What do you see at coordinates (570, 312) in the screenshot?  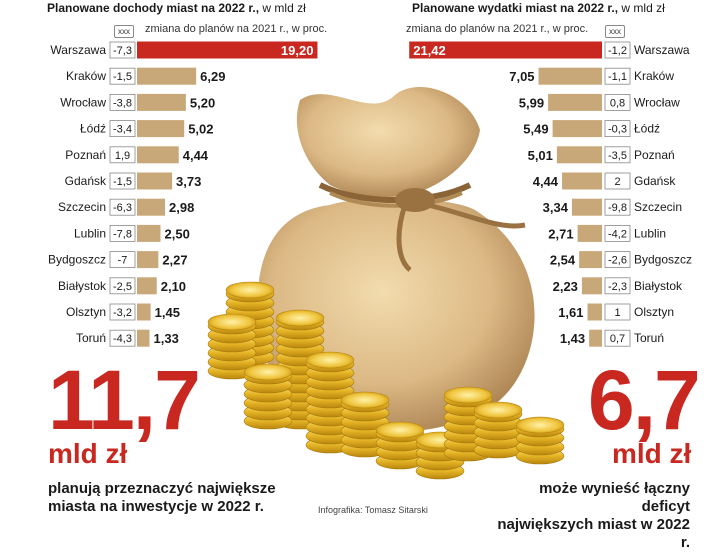 I see `right-value-label: 1,61` at bounding box center [570, 312].